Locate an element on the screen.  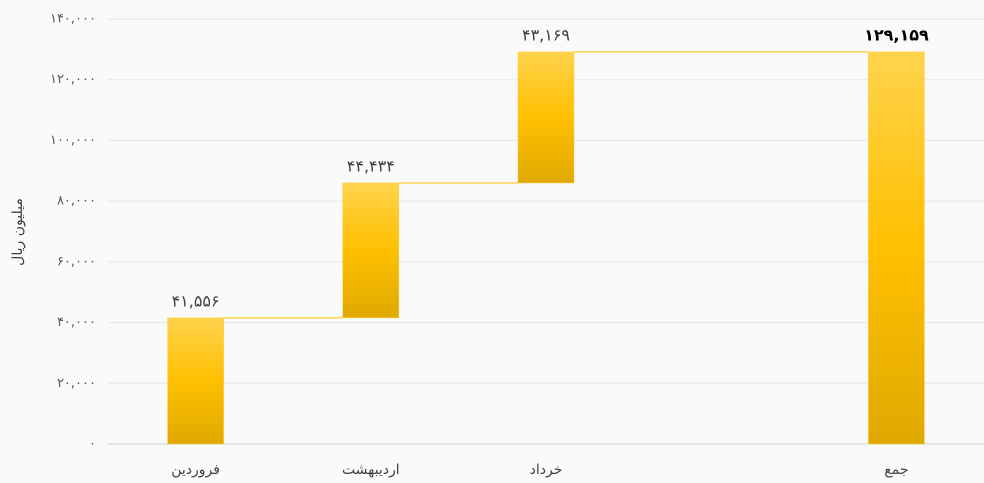
value-label: ۴۴,۴۳۴ is located at coordinates (371, 165).